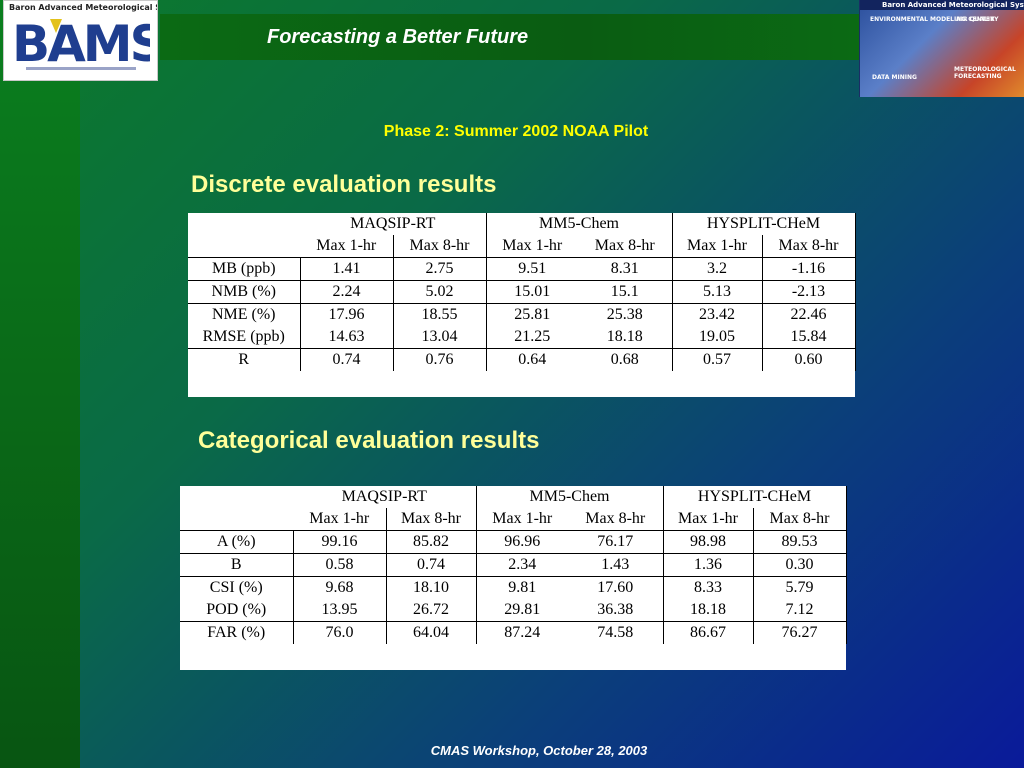 This screenshot has height=768, width=1024. Describe the element at coordinates (716, 359) in the screenshot. I see `table-cell: 0.57` at that location.